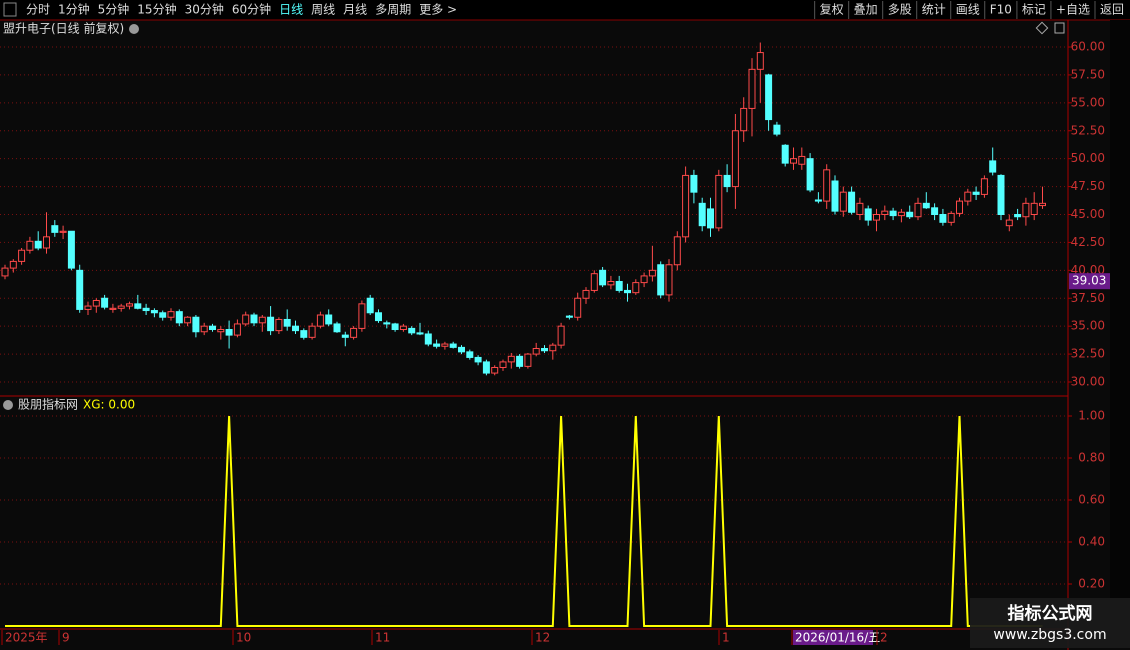 The height and width of the screenshot is (650, 1130). I want to click on toolbar-button: +自选, so click(1073, 10).